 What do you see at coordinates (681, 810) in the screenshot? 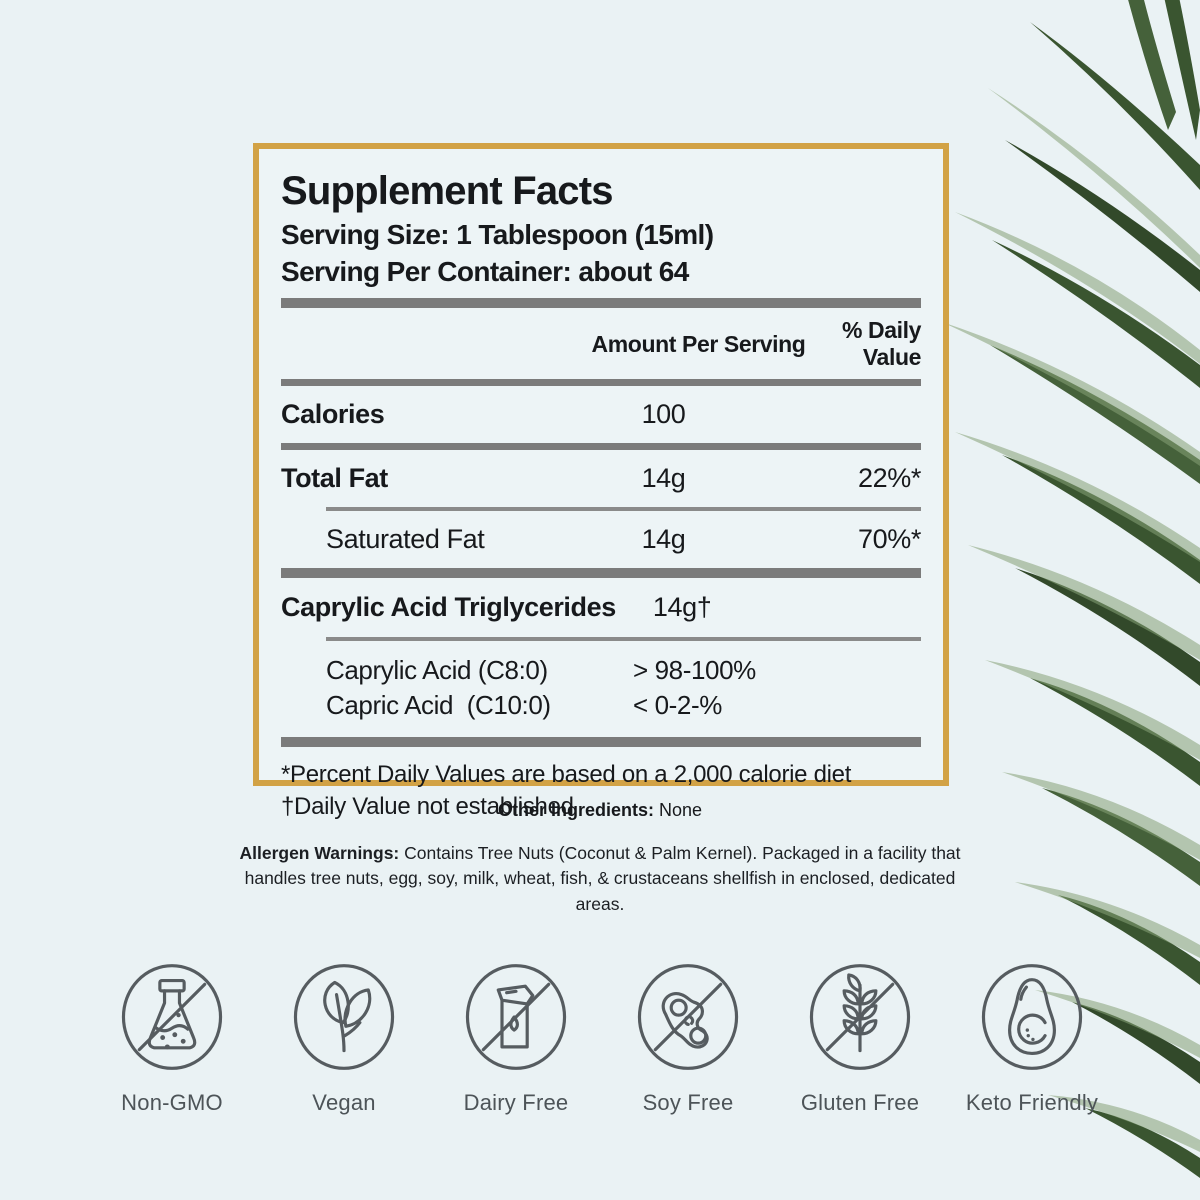
I see `other-ingredients-value: None` at bounding box center [681, 810].